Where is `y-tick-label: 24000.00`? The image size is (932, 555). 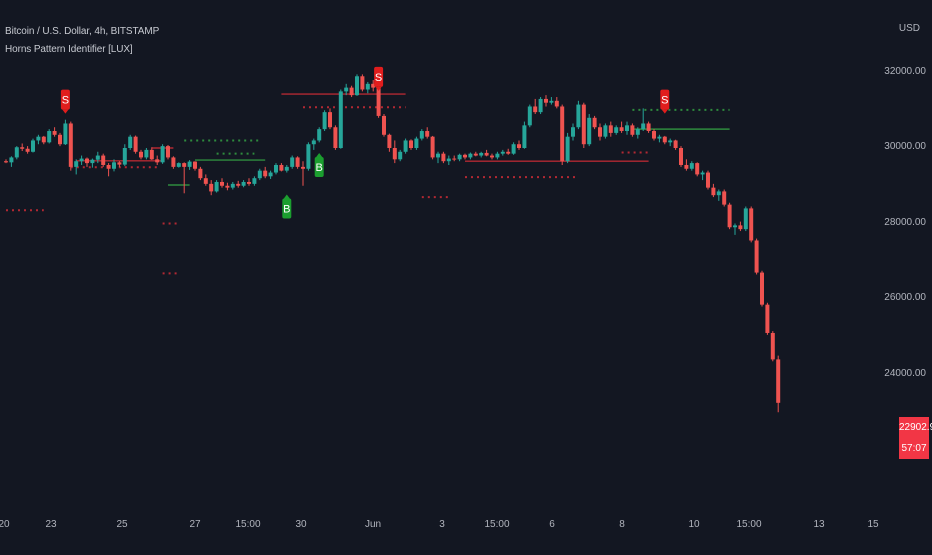
y-tick-label: 24000.00 is located at coordinates (905, 373).